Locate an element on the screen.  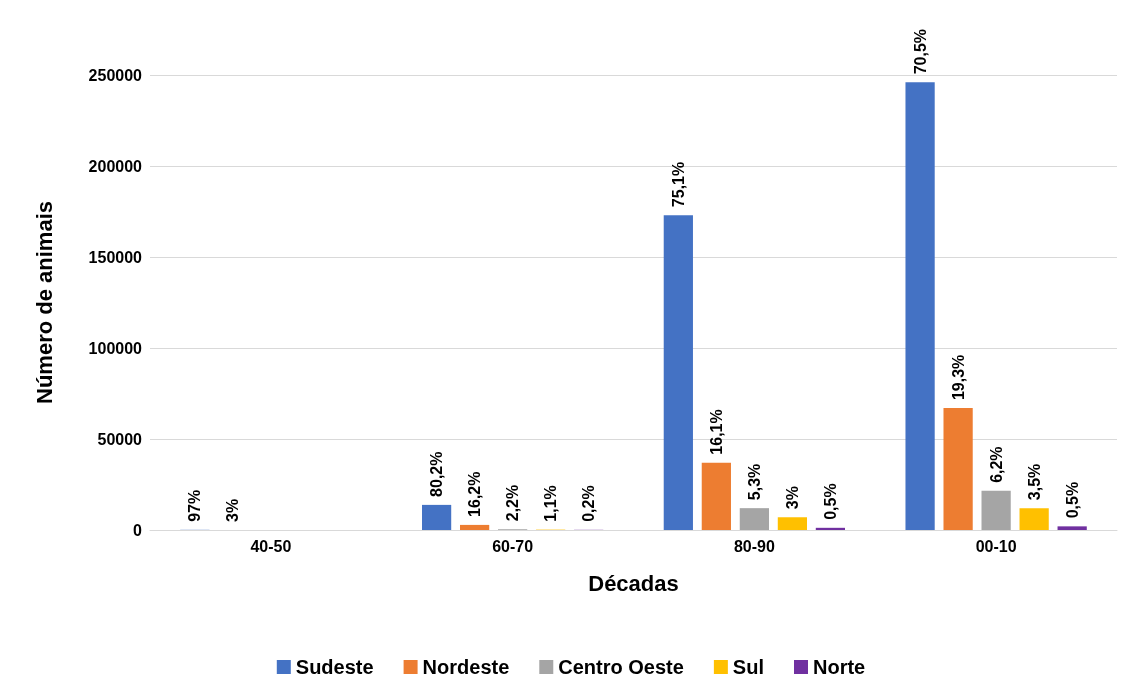
legend-label: Centro Oeste is located at coordinates (621, 667).